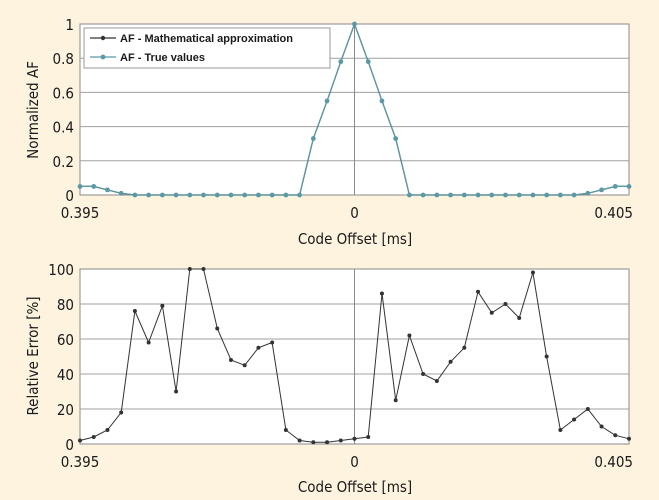 This screenshot has width=659, height=500. I want to click on af-x-ticks: 0.395 0 0.405, so click(347, 213).